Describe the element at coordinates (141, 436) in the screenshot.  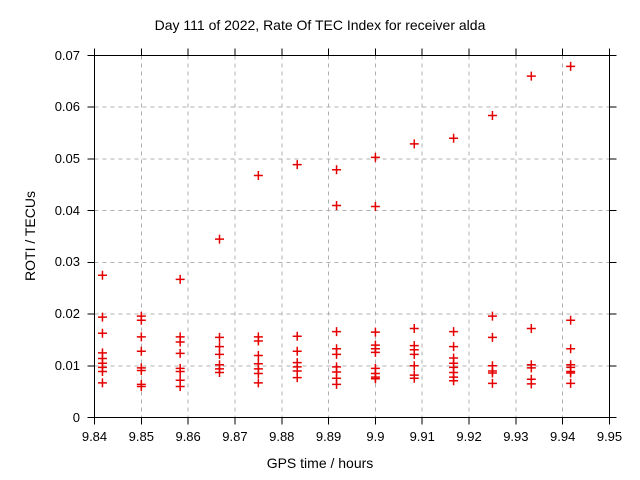
I see `x-tick-label: 9.85` at that location.